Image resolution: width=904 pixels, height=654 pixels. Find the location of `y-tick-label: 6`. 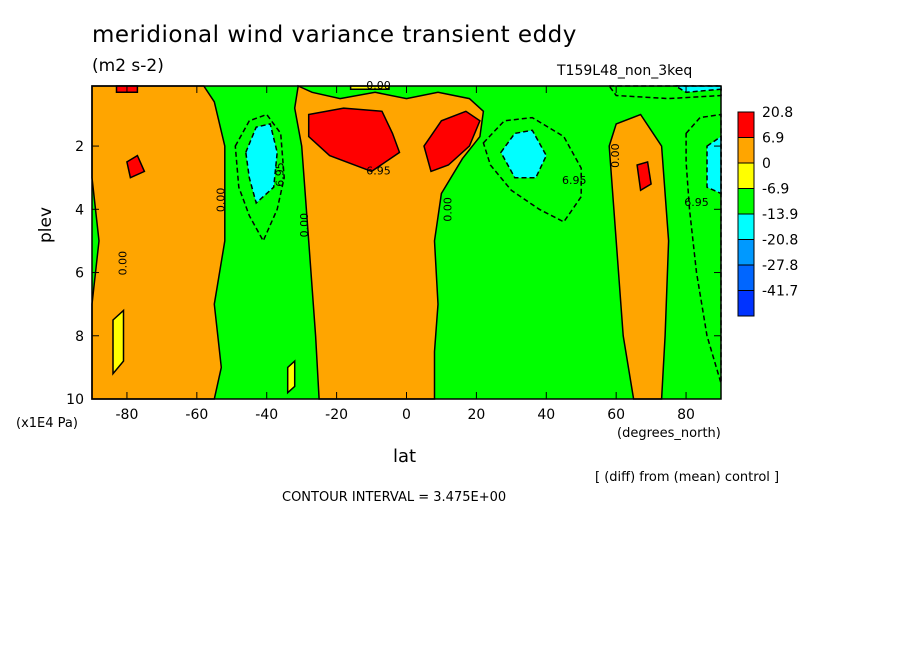

y-tick-label: 6 is located at coordinates (79, 274).